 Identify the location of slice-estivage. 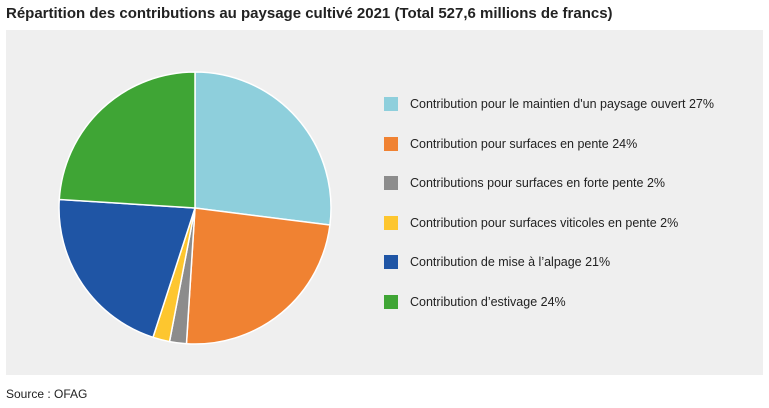
(127, 140).